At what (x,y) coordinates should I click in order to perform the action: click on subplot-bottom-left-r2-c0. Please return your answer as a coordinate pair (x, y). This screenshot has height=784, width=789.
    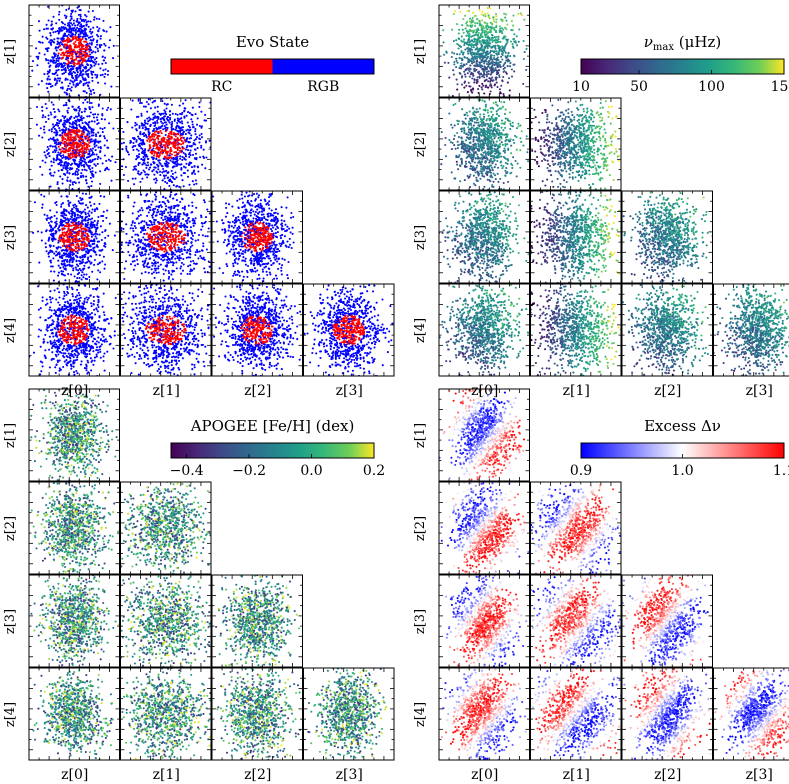
    Looking at the image, I should click on (74, 528).